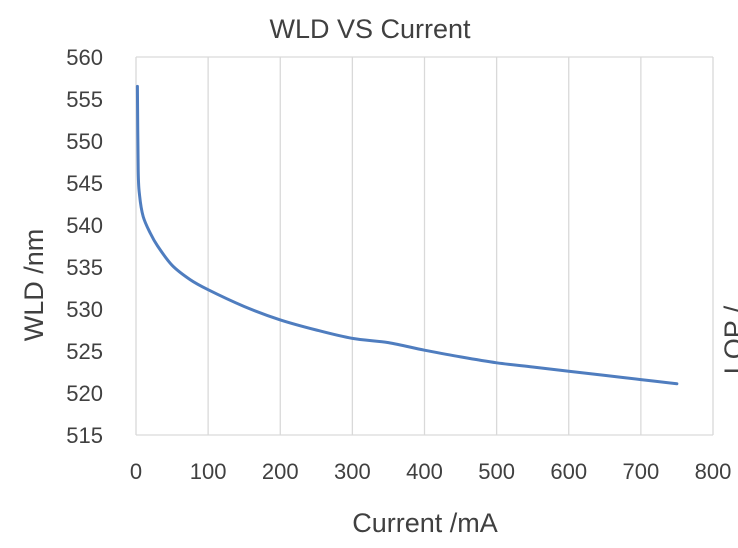 The image size is (738, 548). I want to click on x-tick-label-800: 800, so click(713, 471).